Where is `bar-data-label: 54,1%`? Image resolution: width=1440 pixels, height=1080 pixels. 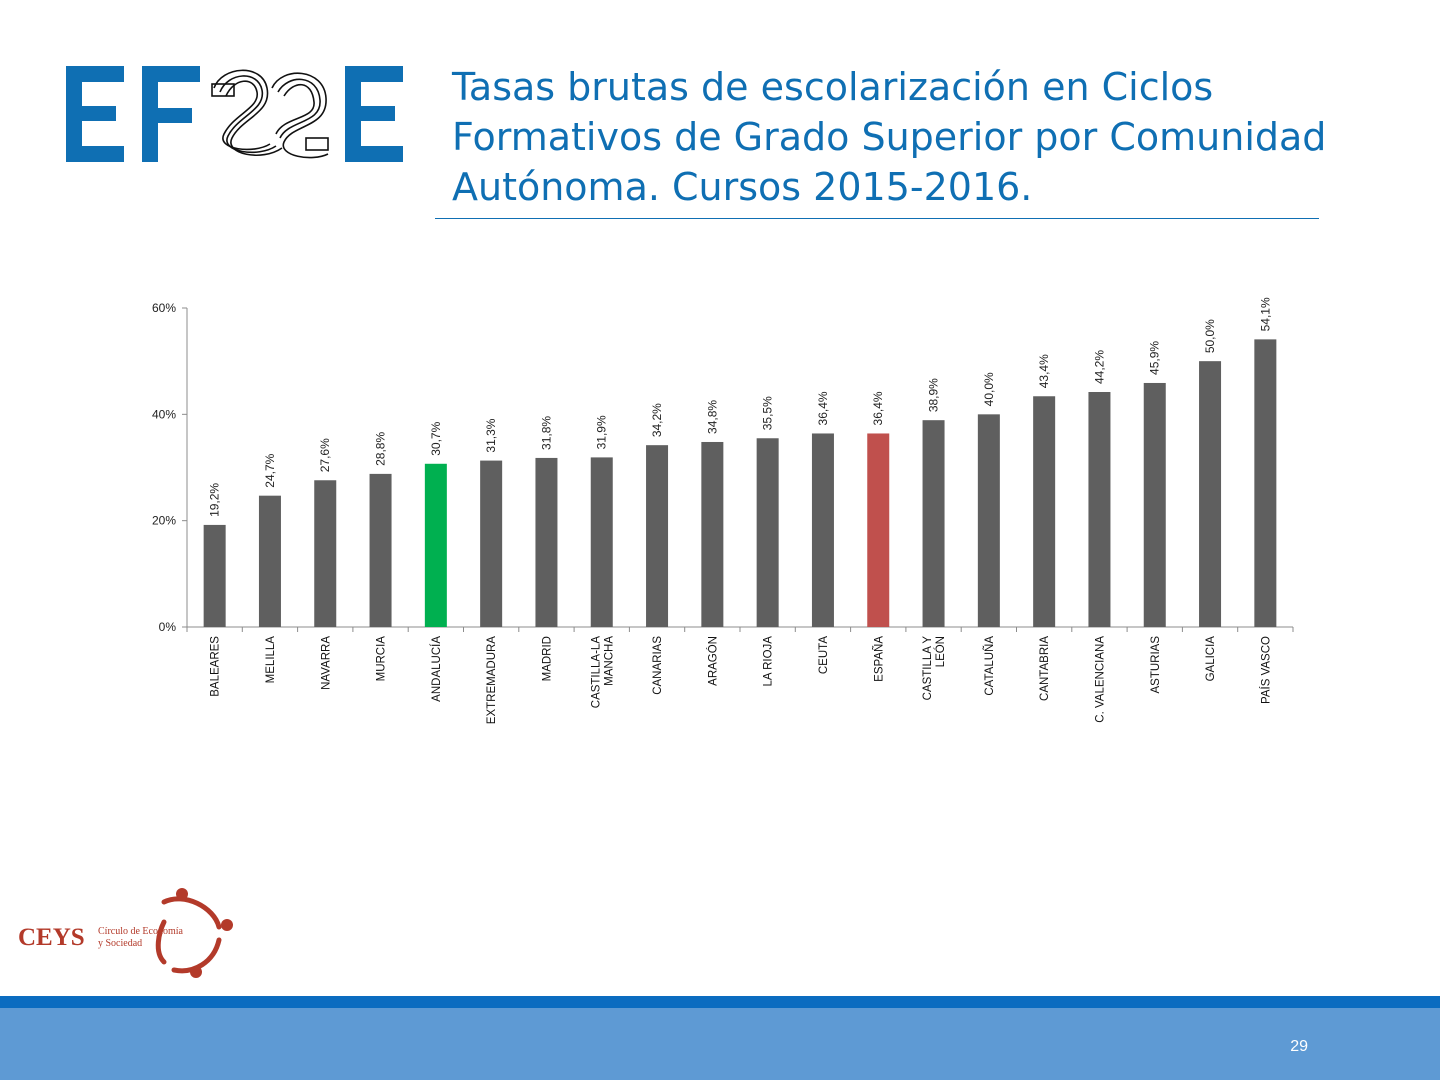 bar-data-label: 54,1% is located at coordinates (1265, 314).